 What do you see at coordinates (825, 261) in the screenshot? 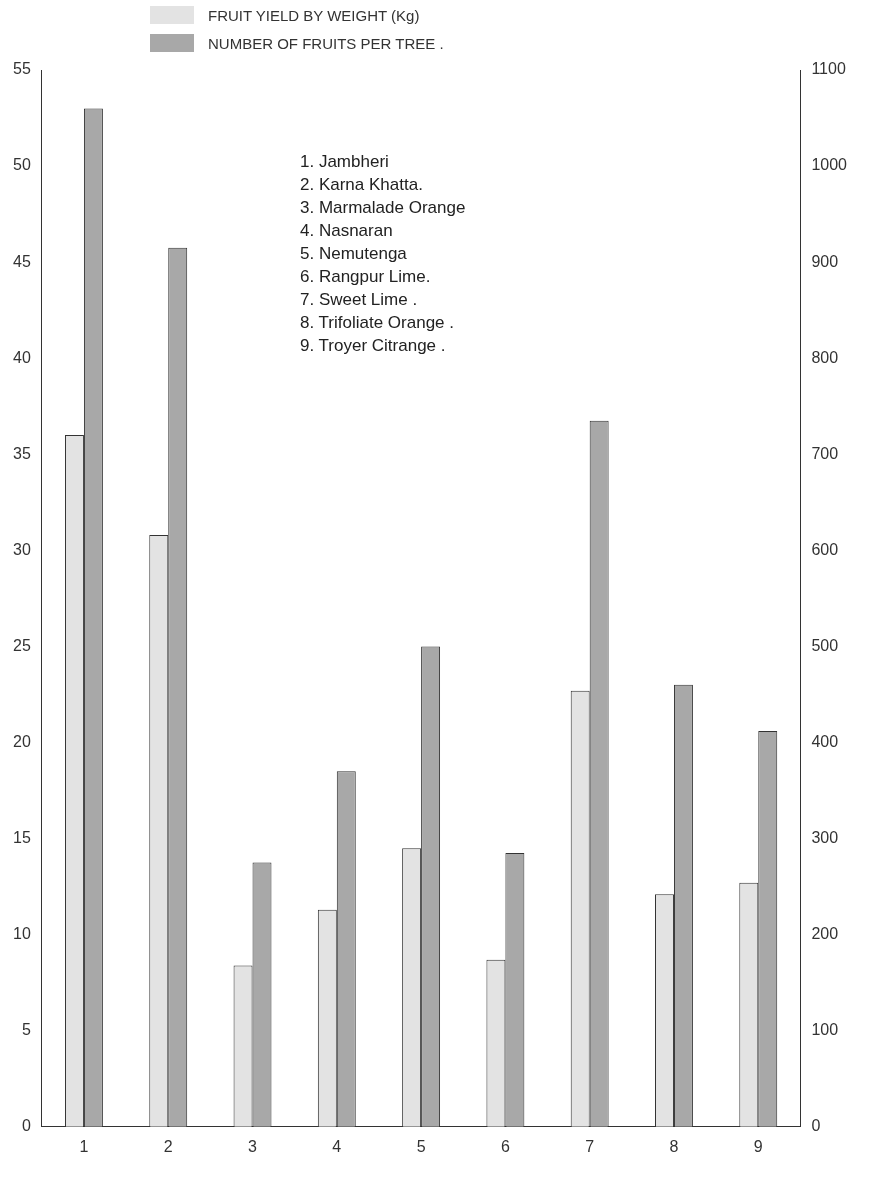
I see `y2-tick-label: 900` at bounding box center [825, 261].